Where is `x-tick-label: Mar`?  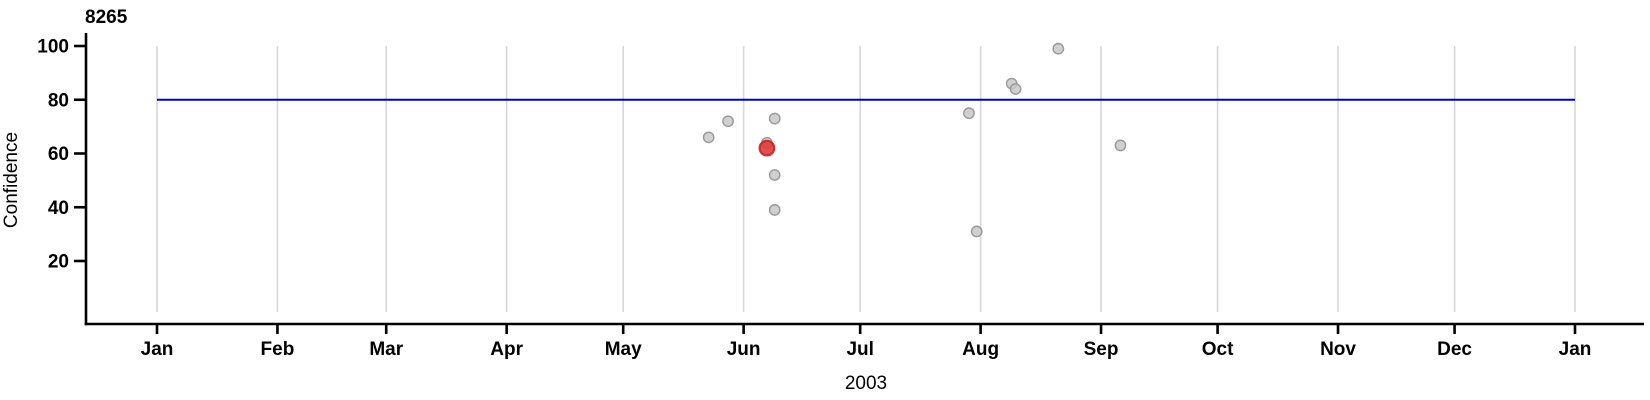 x-tick-label: Mar is located at coordinates (386, 349).